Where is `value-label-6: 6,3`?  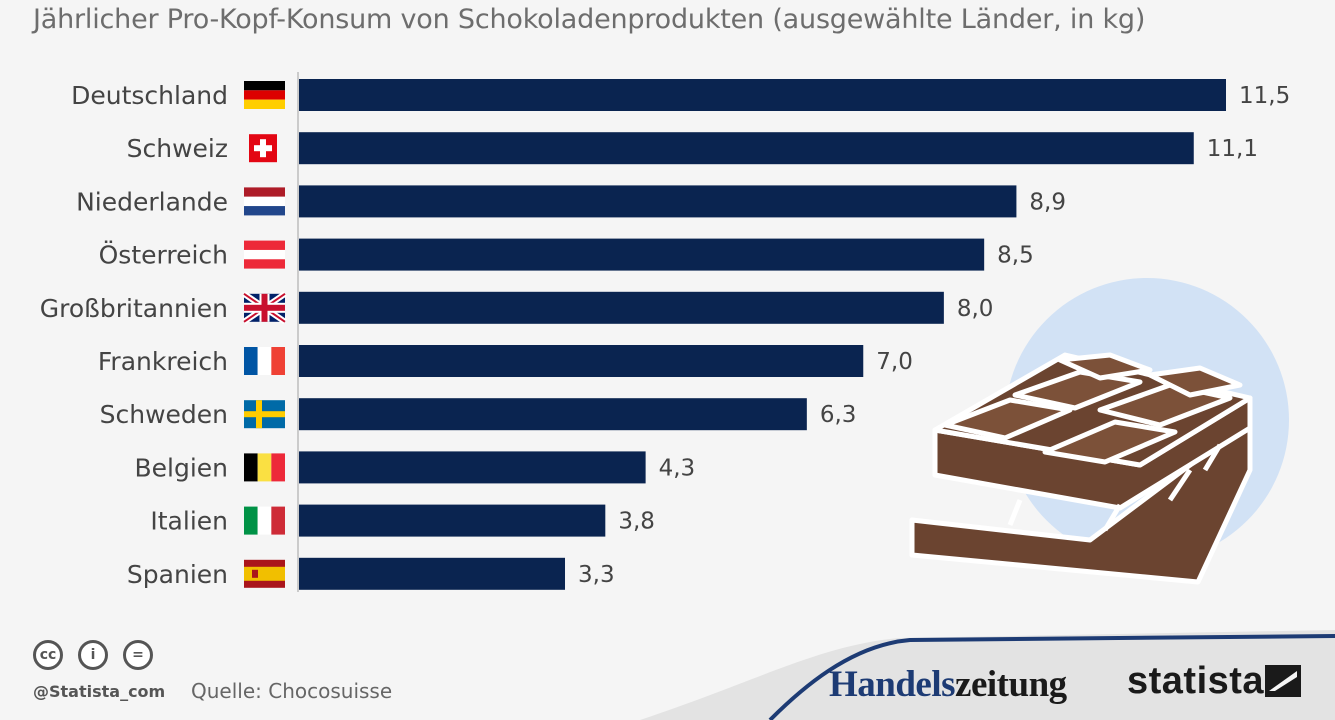 value-label-6: 6,3 is located at coordinates (838, 415).